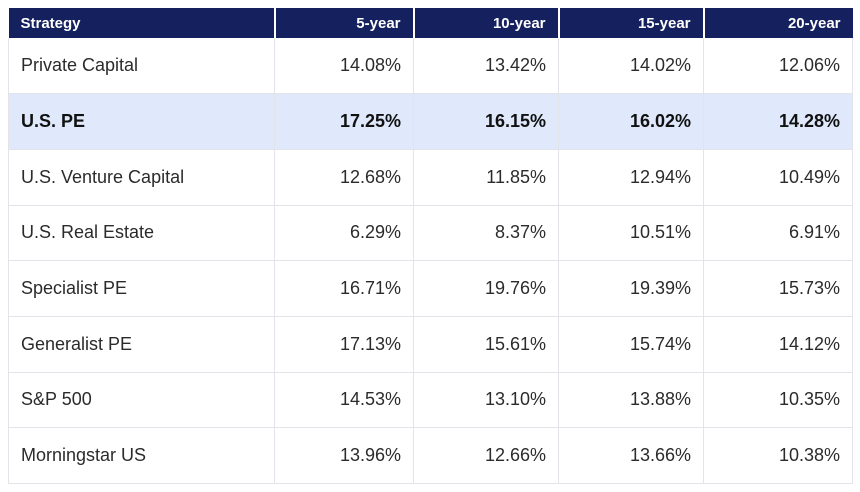  What do you see at coordinates (344, 177) in the screenshot?
I see `return-cell-5-year: 12.68%` at bounding box center [344, 177].